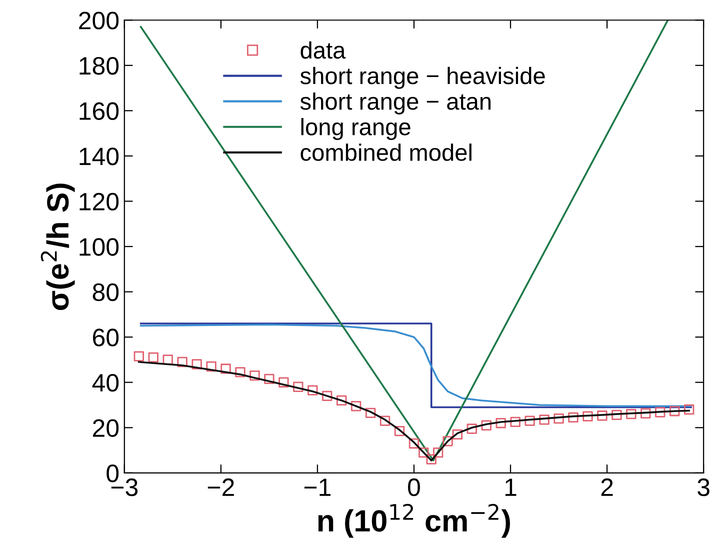 This screenshot has height=559, width=715. I want to click on y-tick-label: 40, so click(105, 383).